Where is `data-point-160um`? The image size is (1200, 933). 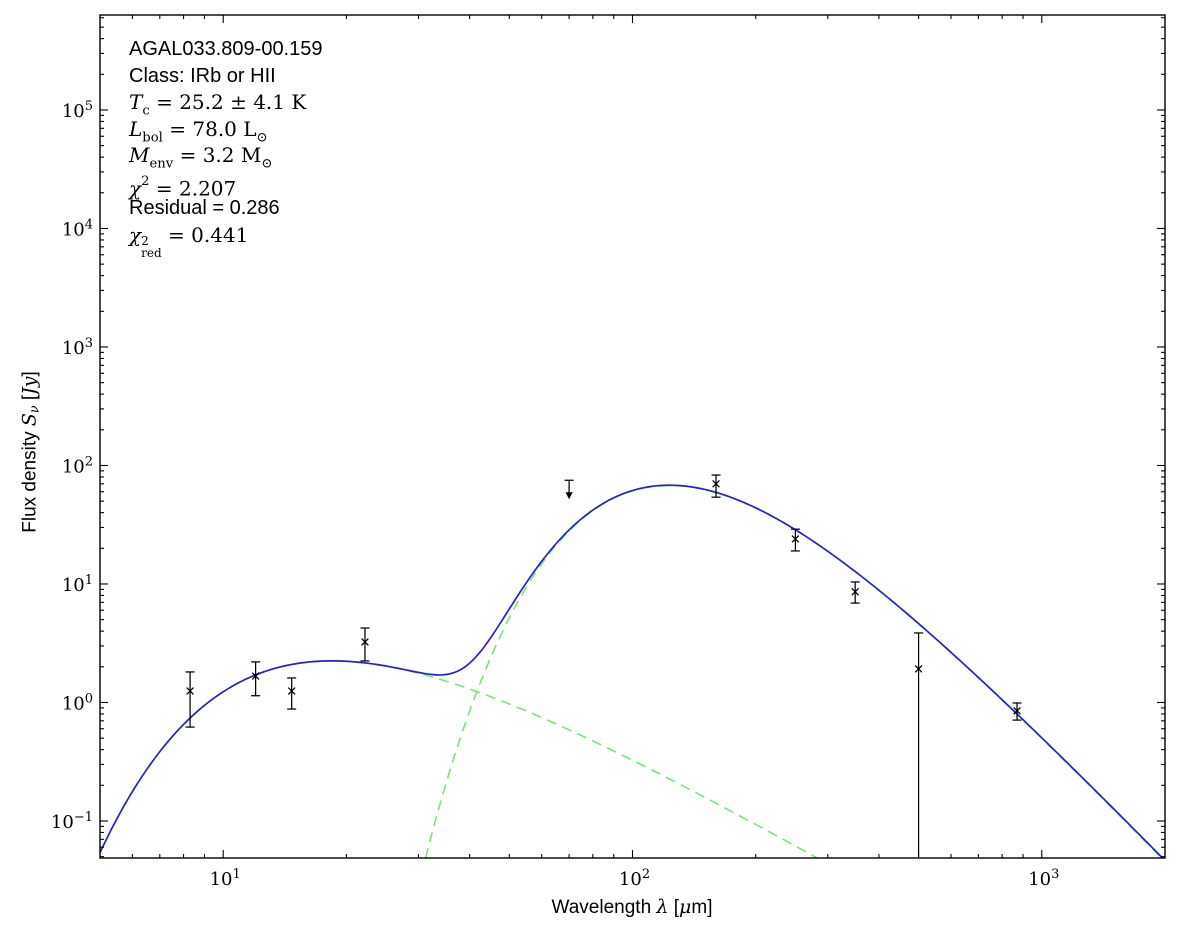 data-point-160um is located at coordinates (716, 486).